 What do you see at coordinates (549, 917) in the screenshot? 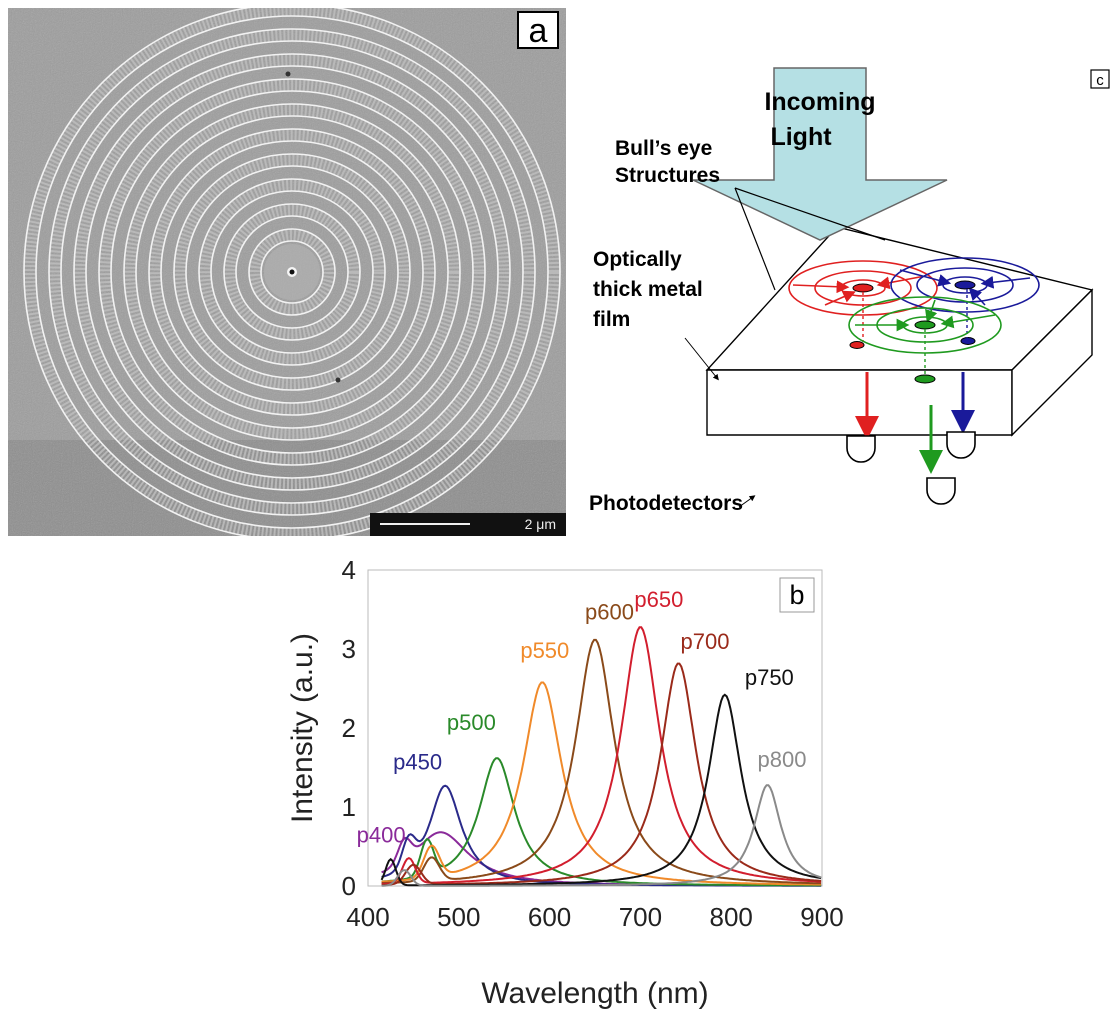
I see `x-tick-label: 600` at bounding box center [549, 917].